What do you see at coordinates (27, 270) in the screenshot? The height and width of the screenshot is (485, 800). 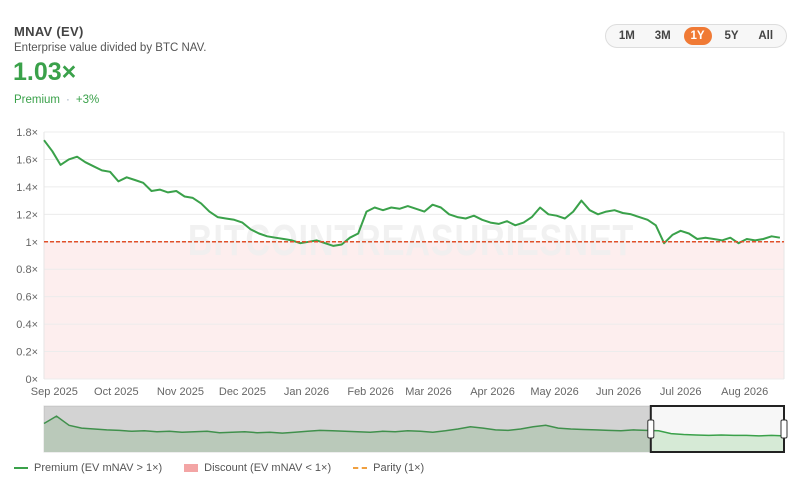 I see `y-tick-label: 0.8×` at bounding box center [27, 270].